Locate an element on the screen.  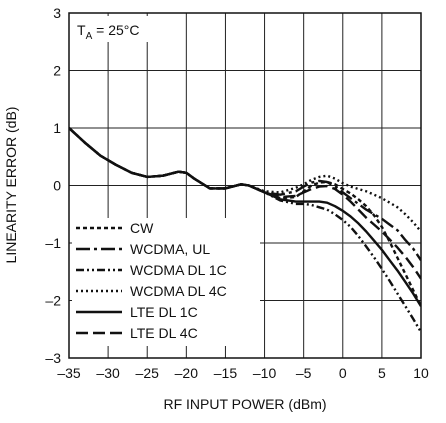
x-tick-labels: –35 –30 –25 –20 –15 –10 –5 0 5 10 is located at coordinates (243, 373).